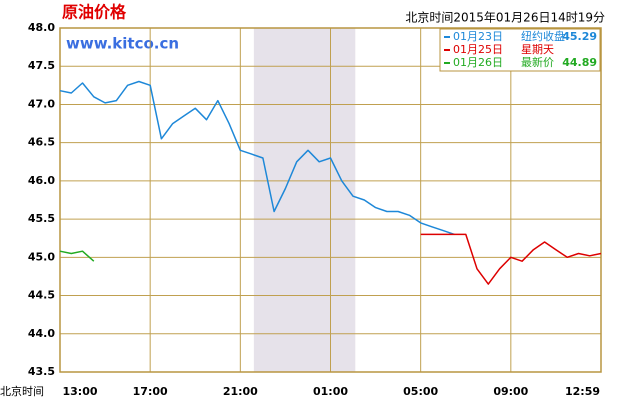 Image resolution: width=627 pixels, height=407 pixels. What do you see at coordinates (543, 36) in the screenshot?
I see `legend-note: 纽约收盘` at bounding box center [543, 36].